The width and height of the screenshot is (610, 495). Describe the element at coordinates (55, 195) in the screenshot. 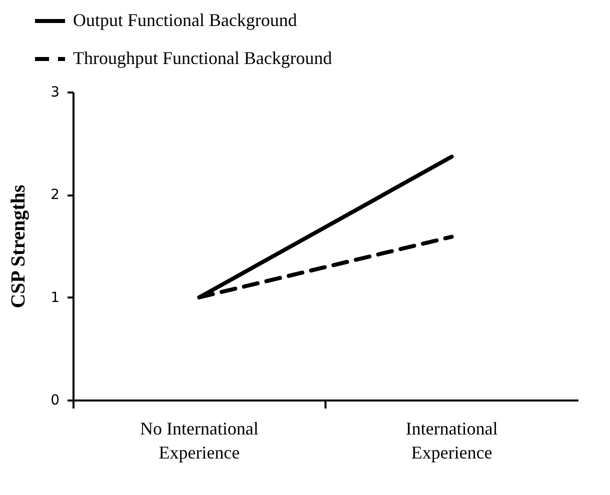

I see `y-tick-label: 2` at that location.